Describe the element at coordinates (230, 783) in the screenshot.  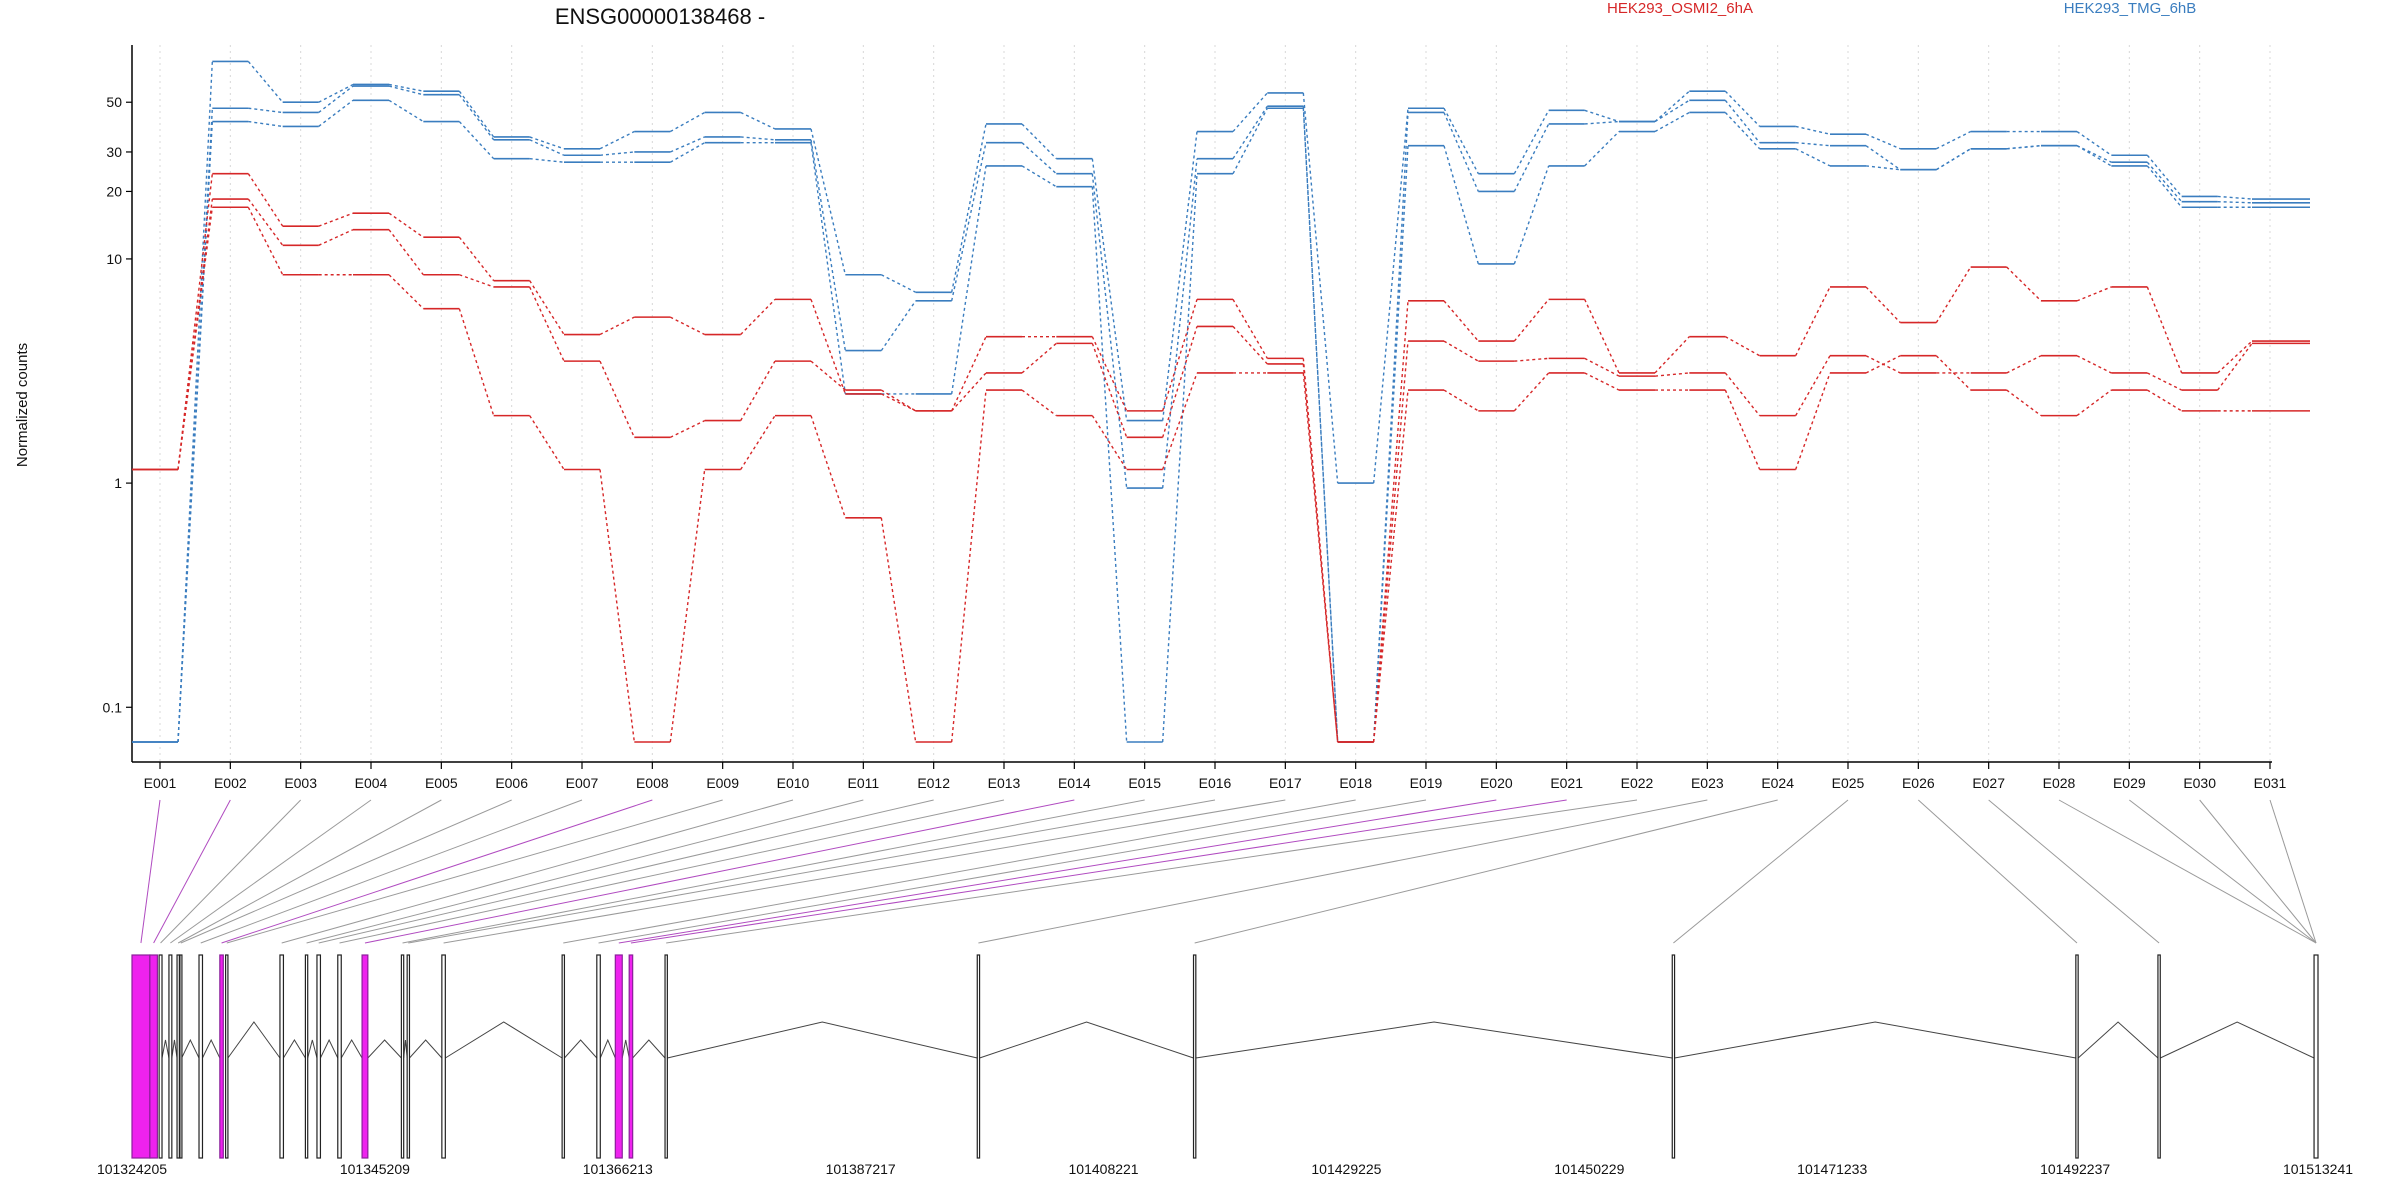
I see `x-tick-label: E002` at that location.